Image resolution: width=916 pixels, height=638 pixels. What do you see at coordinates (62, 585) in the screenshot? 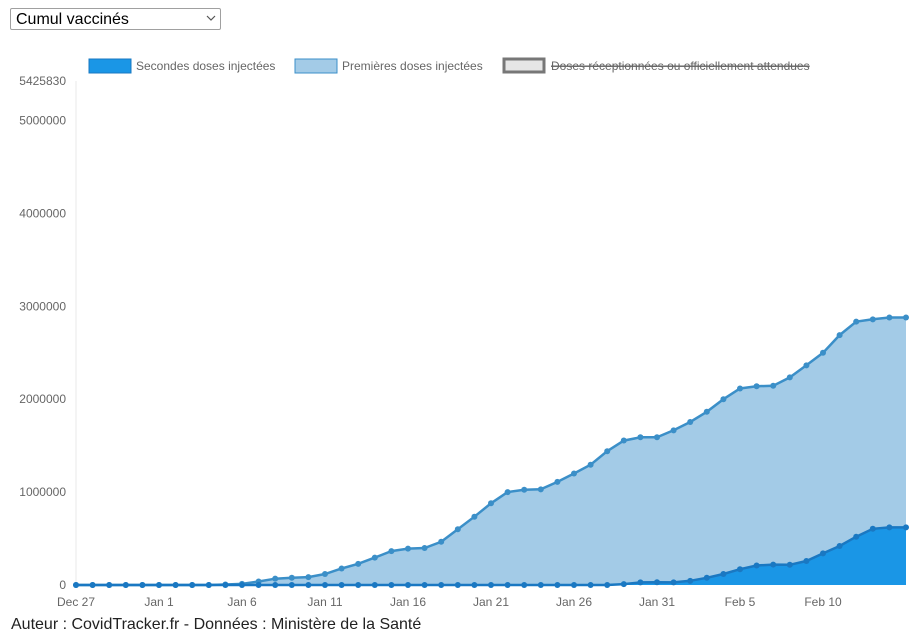
I see `y-tick-label: 0` at bounding box center [62, 585].